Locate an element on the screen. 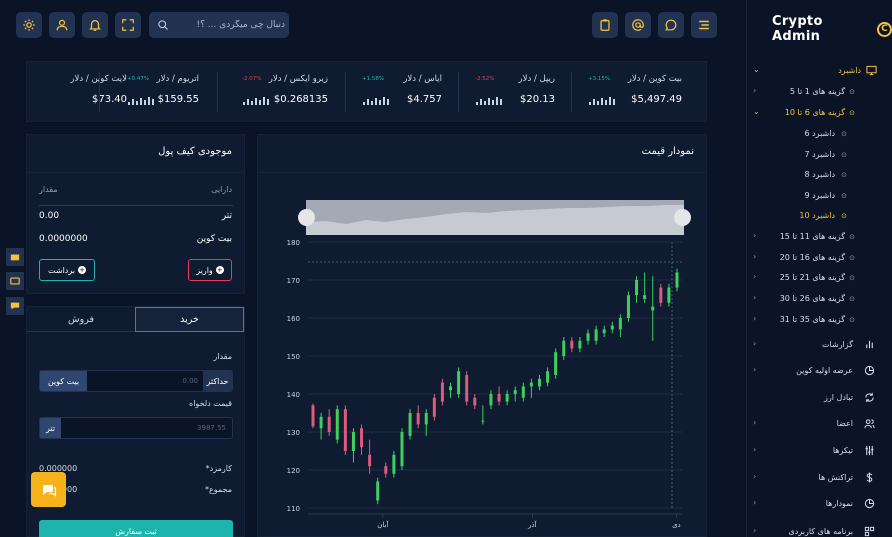 This screenshot has height=537, width=892. ticker-price: $20.13 is located at coordinates (537, 99).